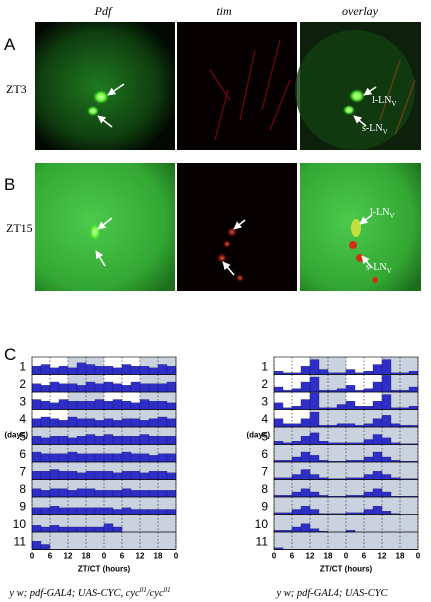 This screenshot has width=431, height=602. I want to click on annotation: s-LNV, so click(375, 129).